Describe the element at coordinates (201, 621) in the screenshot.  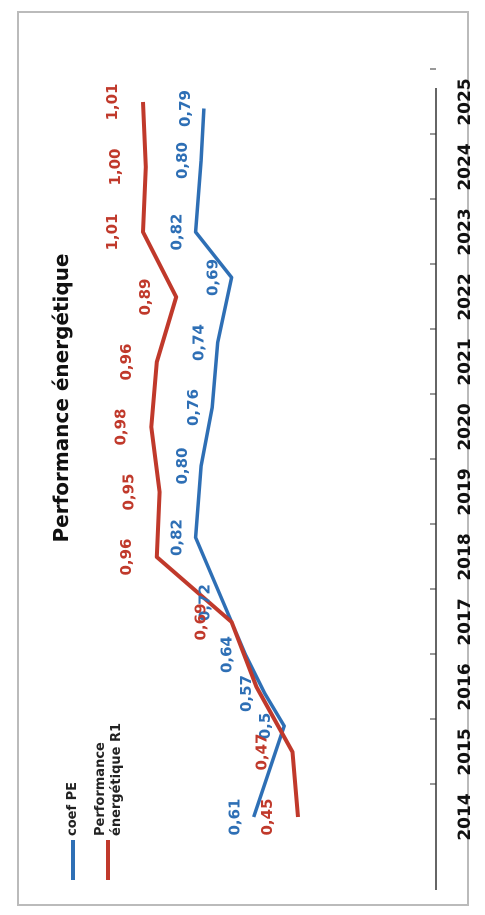
I see `data-label-performance-r1: 0,69` at that location.